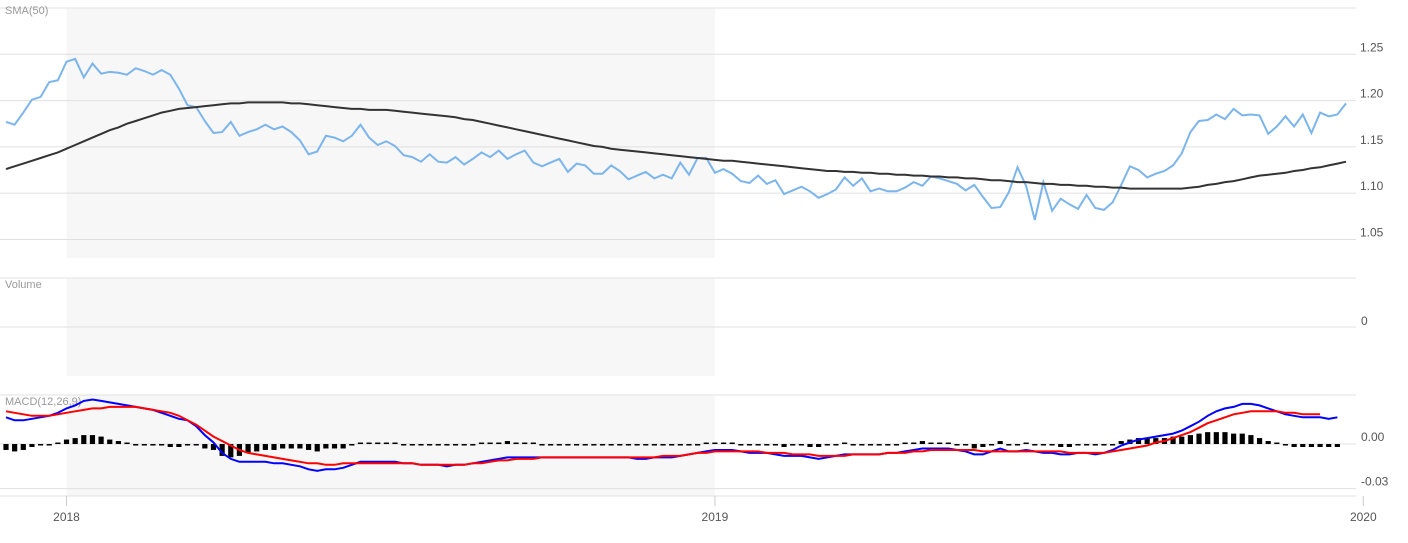 This screenshot has width=1408, height=543. What do you see at coordinates (43, 402) in the screenshot?
I see `macd-pane-title: MACD(12,26,9)` at bounding box center [43, 402].